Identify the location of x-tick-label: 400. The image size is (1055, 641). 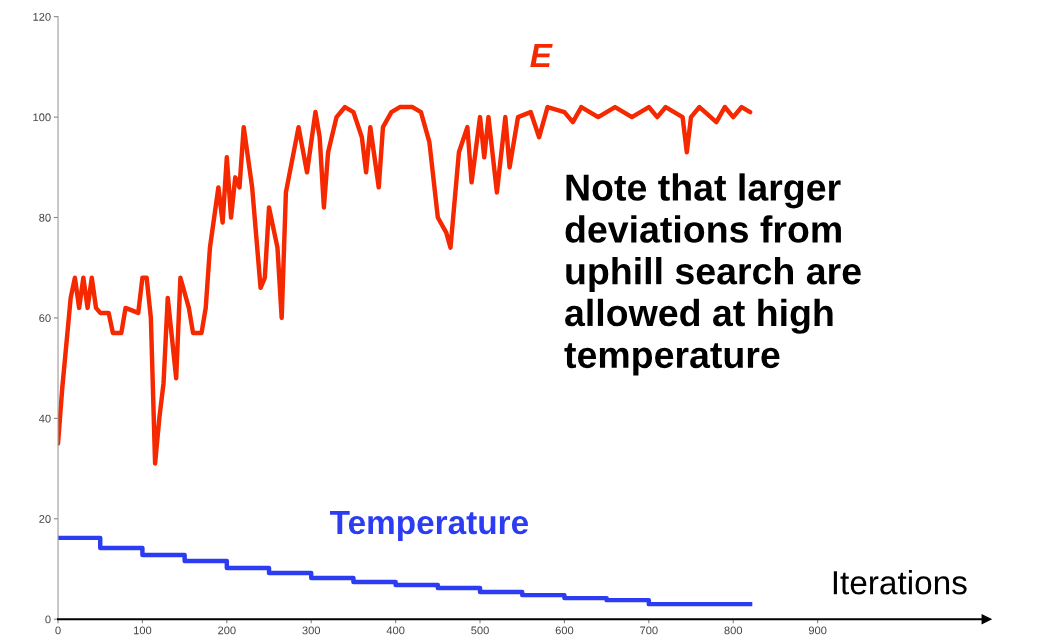
(395, 630).